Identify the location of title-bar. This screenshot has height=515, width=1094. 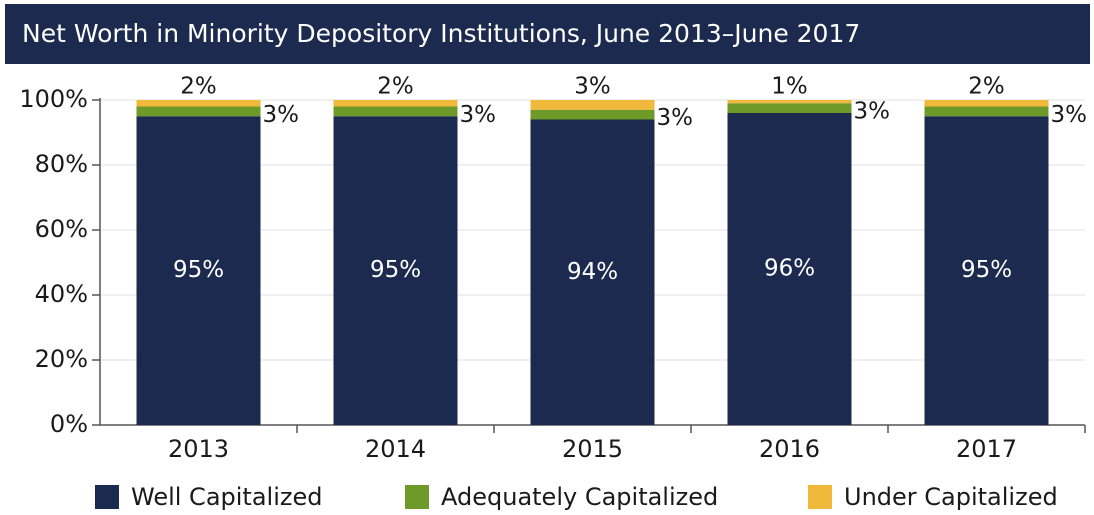
(547, 34).